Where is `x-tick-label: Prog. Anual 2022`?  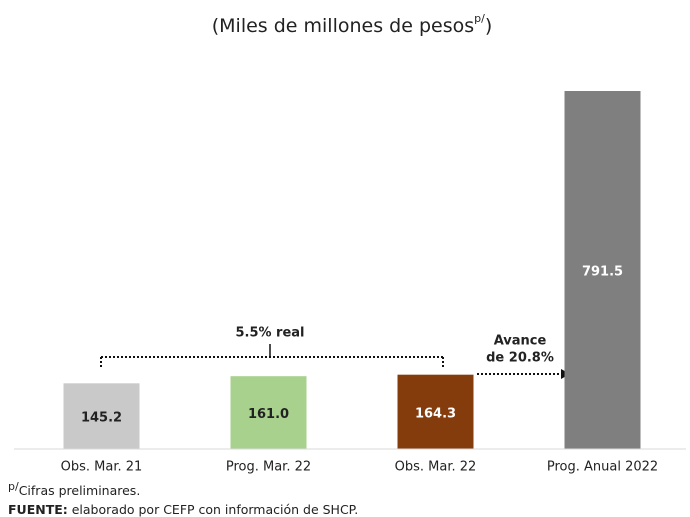
x-tick-label: Prog. Anual 2022 is located at coordinates (602, 467).